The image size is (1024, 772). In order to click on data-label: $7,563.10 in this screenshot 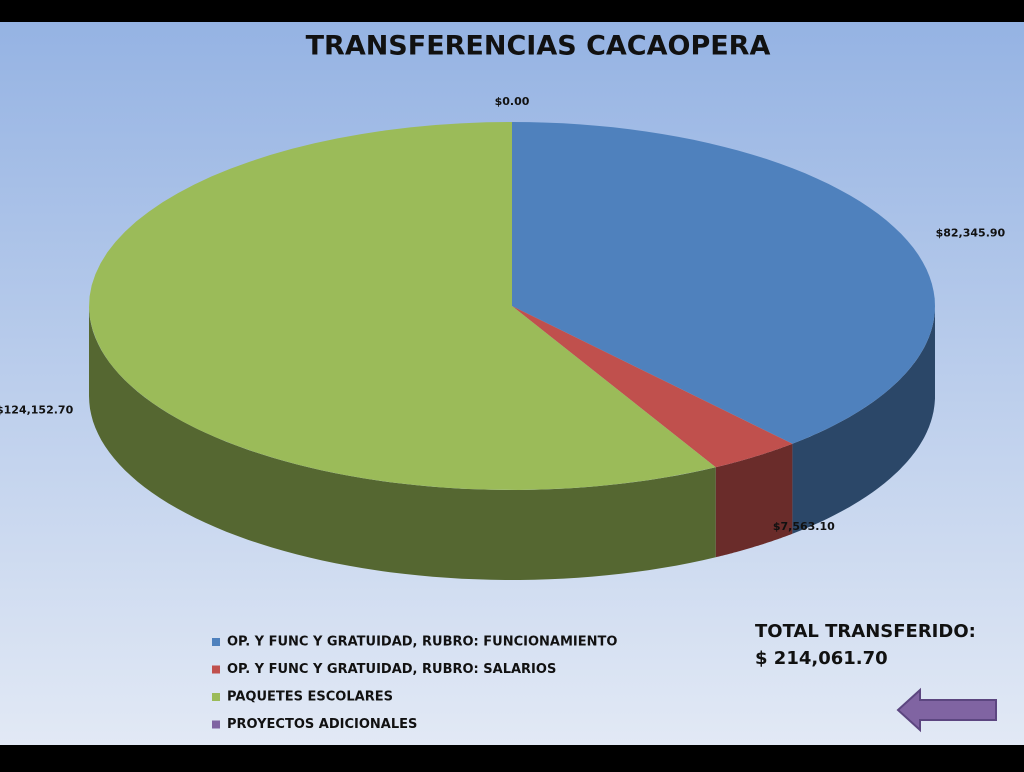, I will do `click(804, 526)`.